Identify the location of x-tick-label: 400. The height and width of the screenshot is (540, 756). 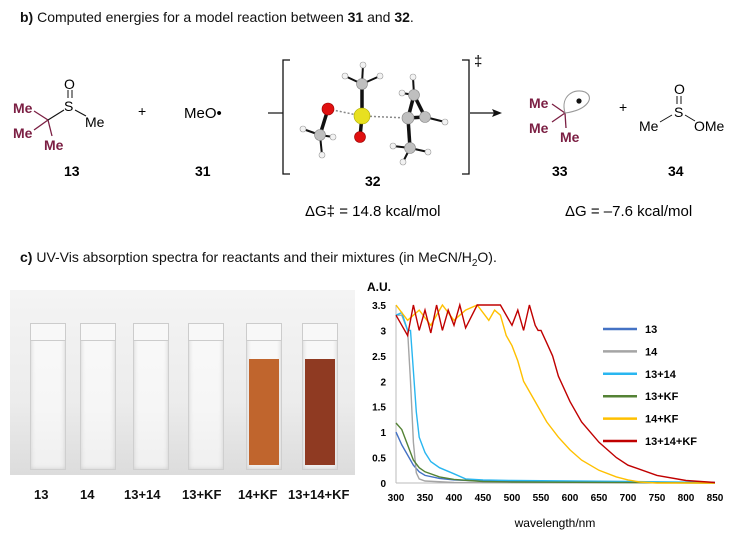
(454, 498).